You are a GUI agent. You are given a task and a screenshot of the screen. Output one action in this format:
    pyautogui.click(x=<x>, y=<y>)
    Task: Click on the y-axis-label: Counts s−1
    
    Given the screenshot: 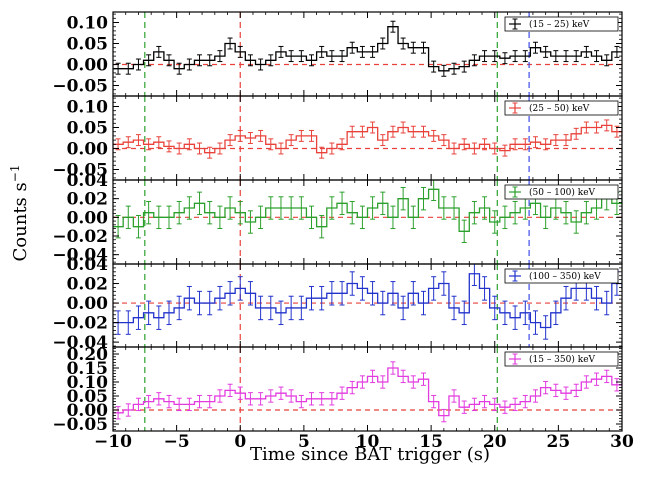 What is the action you would take?
    pyautogui.click(x=19, y=213)
    